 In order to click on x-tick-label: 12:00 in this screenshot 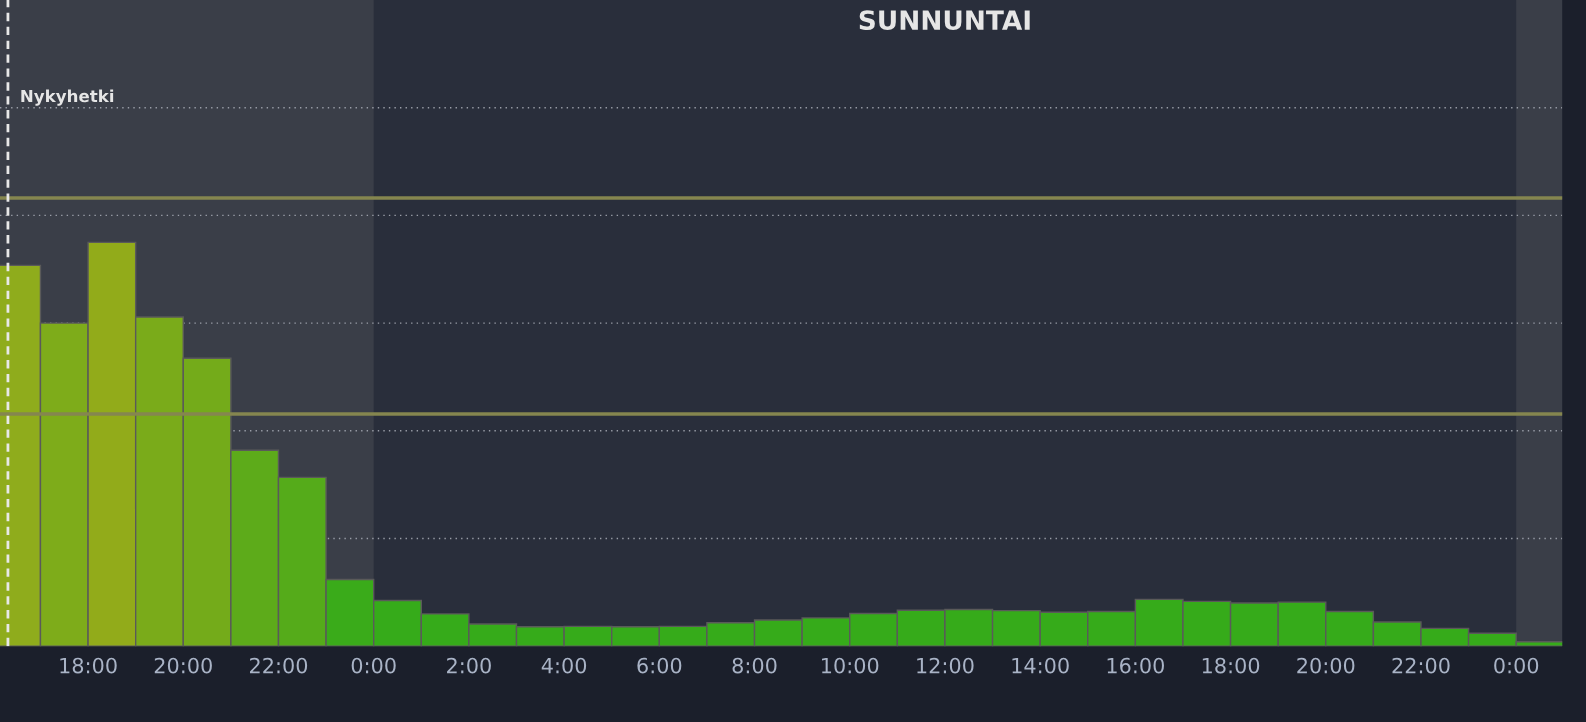, I will do `click(945, 665)`.